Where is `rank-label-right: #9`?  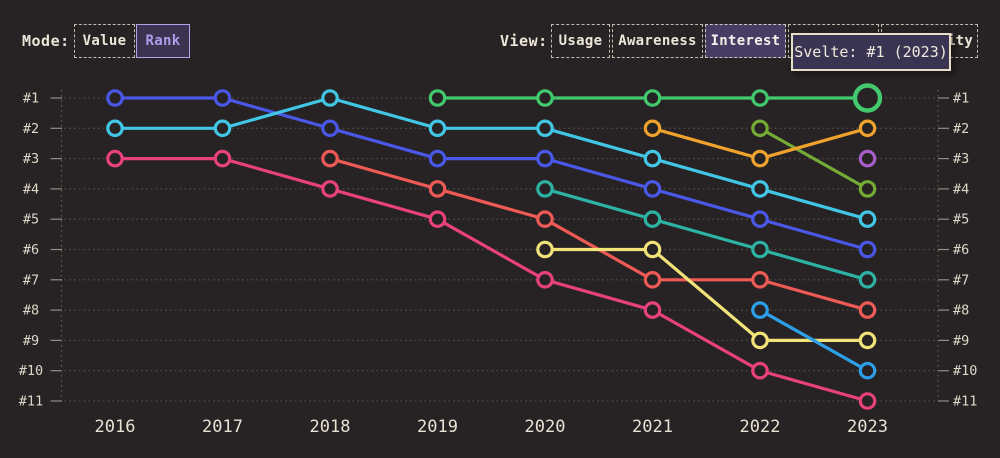
rank-label-right: #9 is located at coordinates (961, 341).